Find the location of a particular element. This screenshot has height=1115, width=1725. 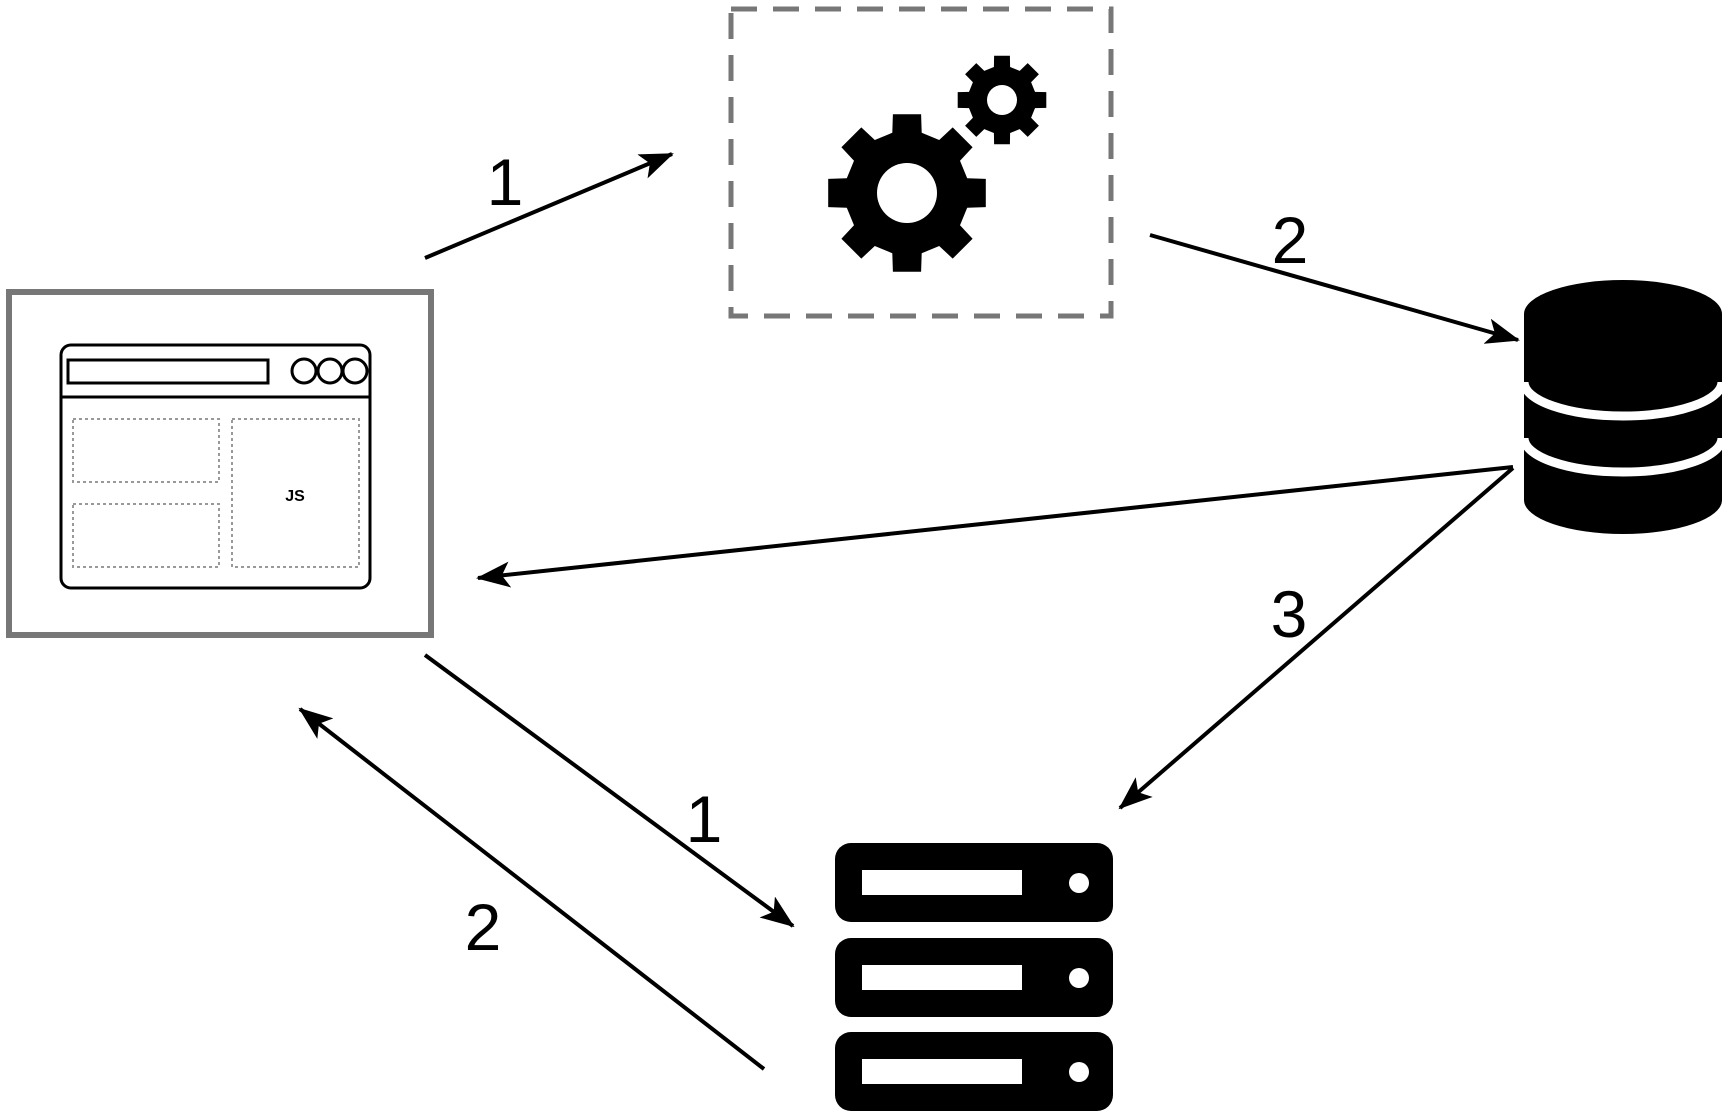

small-gear-icon is located at coordinates (1002, 100).